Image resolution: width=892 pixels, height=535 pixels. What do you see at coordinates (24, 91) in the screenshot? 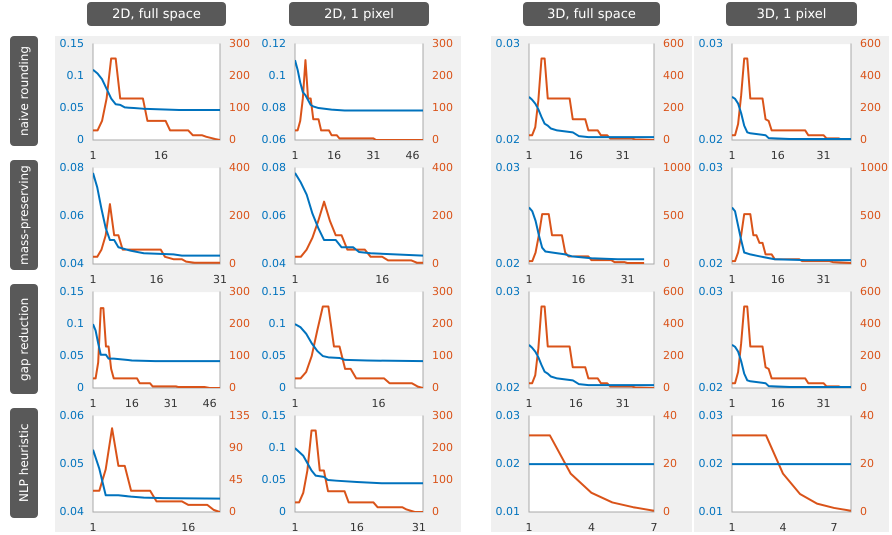
I see `y-axis-title: naive rounding` at bounding box center [24, 91].